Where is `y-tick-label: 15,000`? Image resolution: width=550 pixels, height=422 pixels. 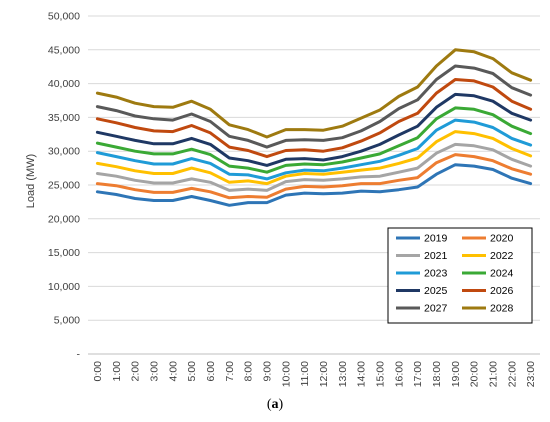
y-tick-label: 15,000 is located at coordinates (64, 253).